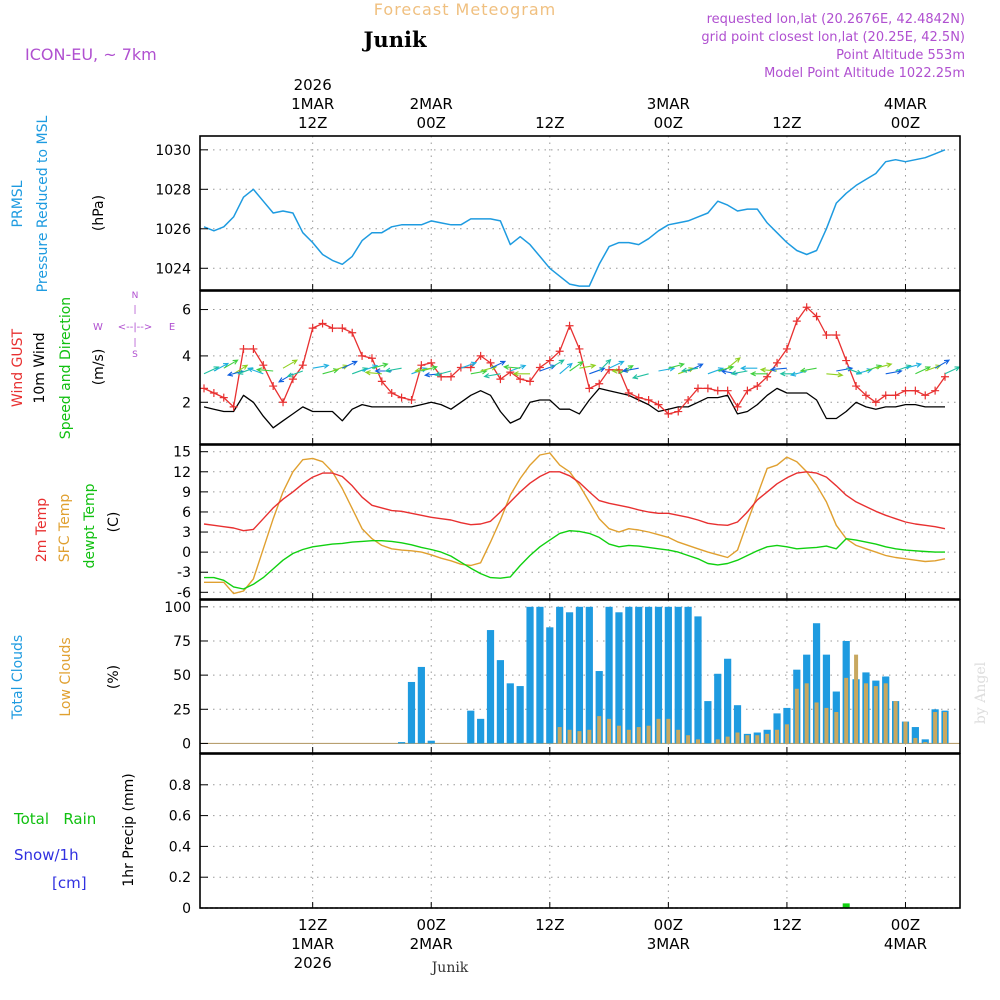 This screenshot has width=1000, height=1000. I want to click on time-label-top: 12Z, so click(786, 123).